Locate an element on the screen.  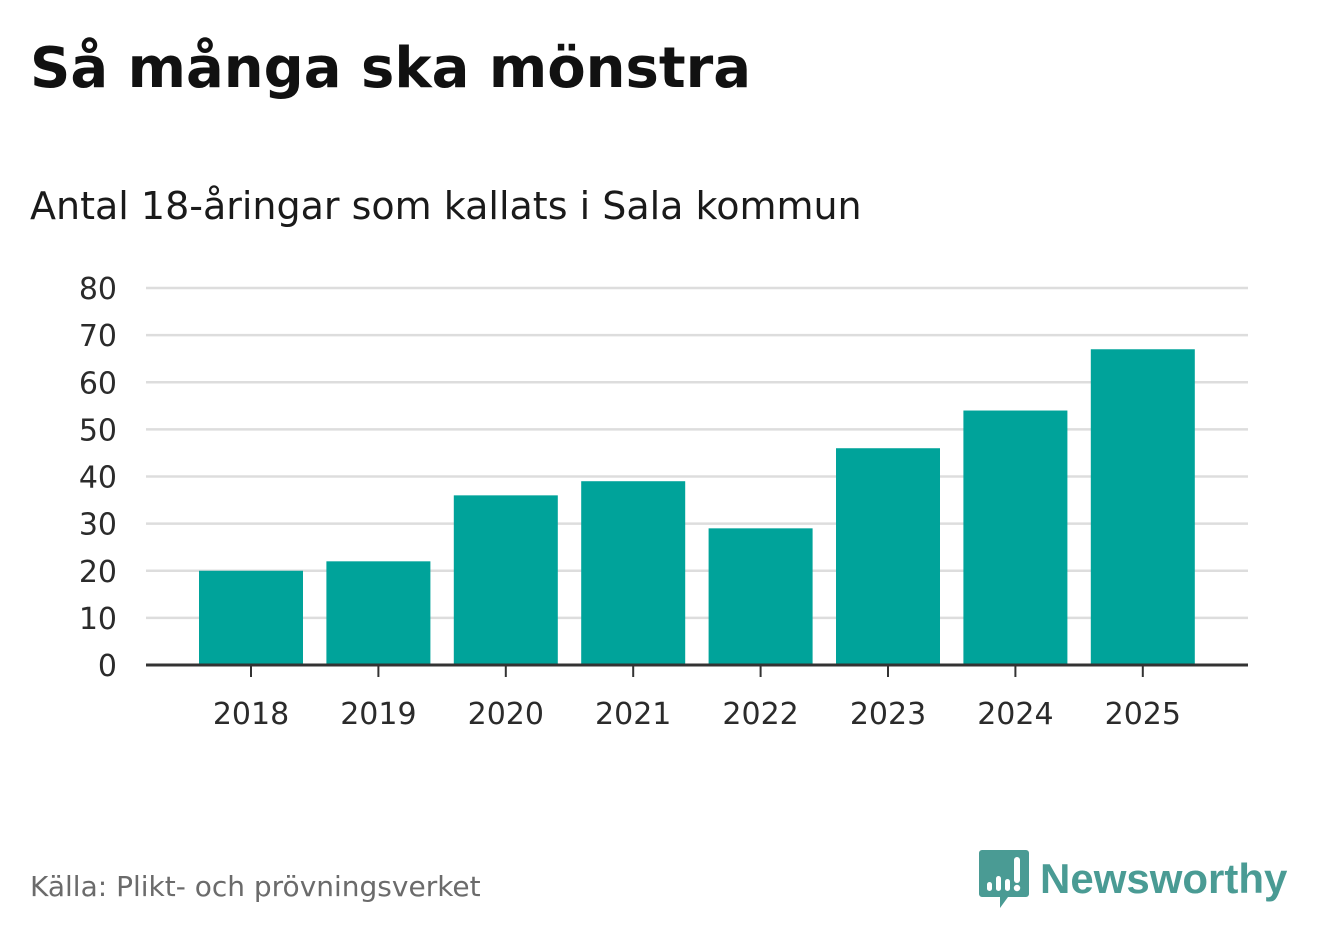
x-axis: 2018 2019 2020 2021 2022 2023 2024 2025 is located at coordinates (697, 697).